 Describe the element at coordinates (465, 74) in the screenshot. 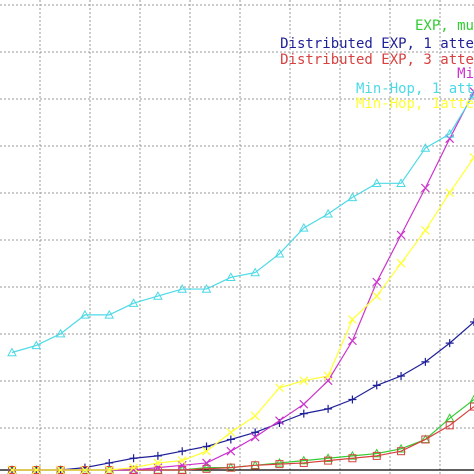

I see `legend-entry: Mi` at that location.